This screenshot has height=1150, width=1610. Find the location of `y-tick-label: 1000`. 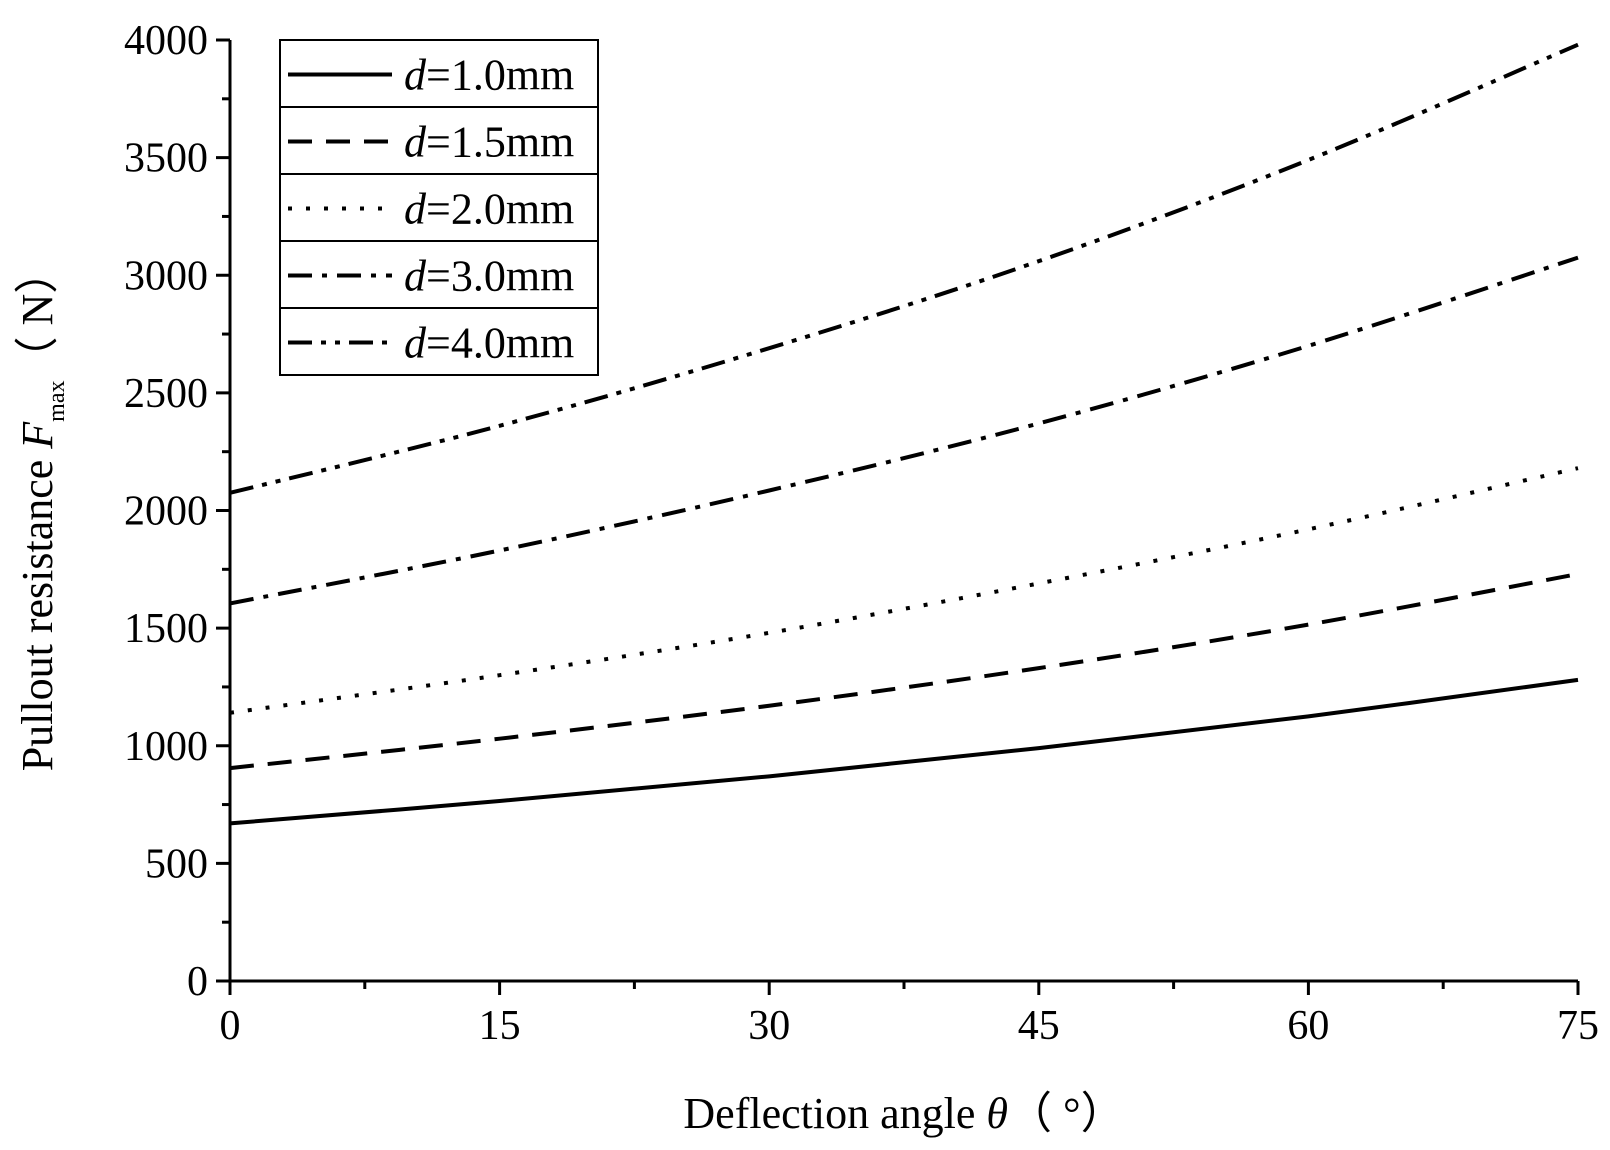

y-tick-label: 1000 is located at coordinates (166, 747).